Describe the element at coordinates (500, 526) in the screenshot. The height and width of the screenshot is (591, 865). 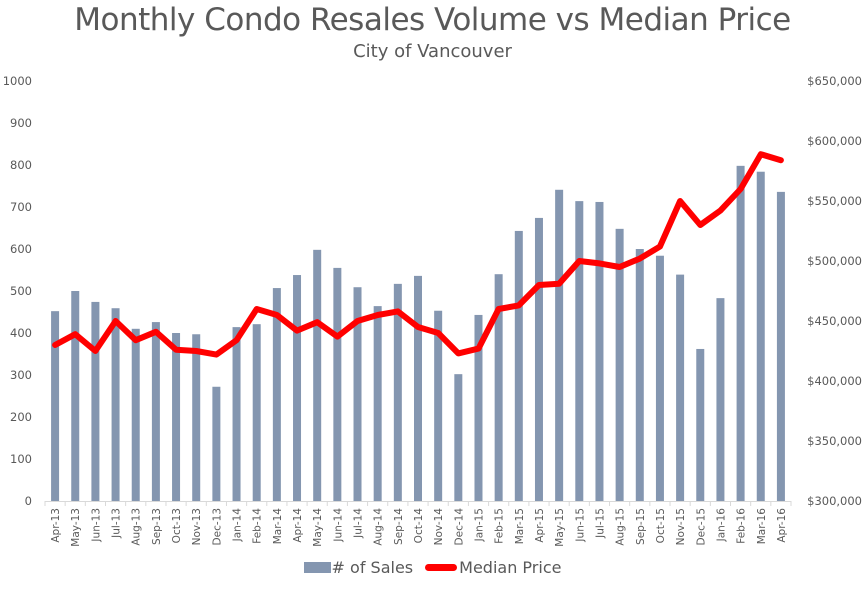
I see `x-tick-label: Feb-15` at that location.